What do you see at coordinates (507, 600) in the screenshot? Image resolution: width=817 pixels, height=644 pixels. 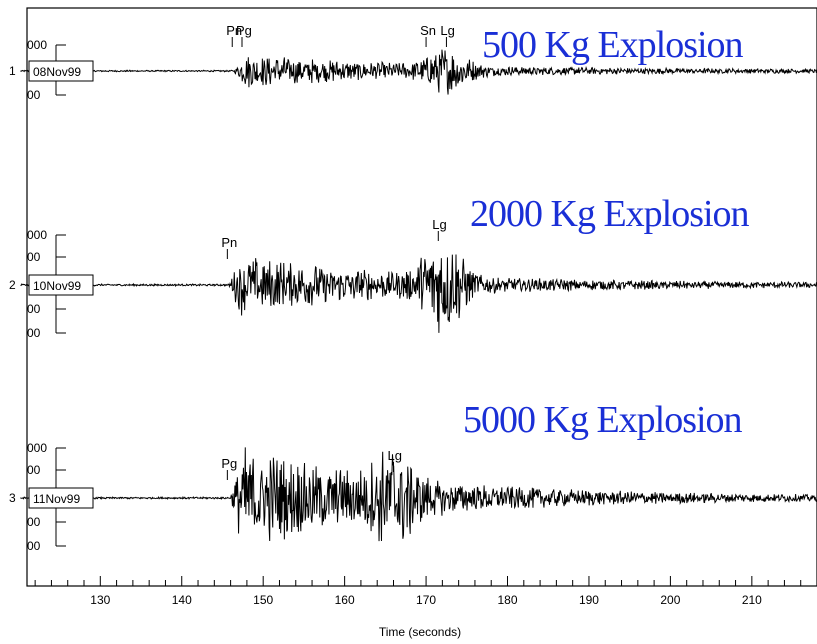 I see `x-tick-label: 180` at bounding box center [507, 600].